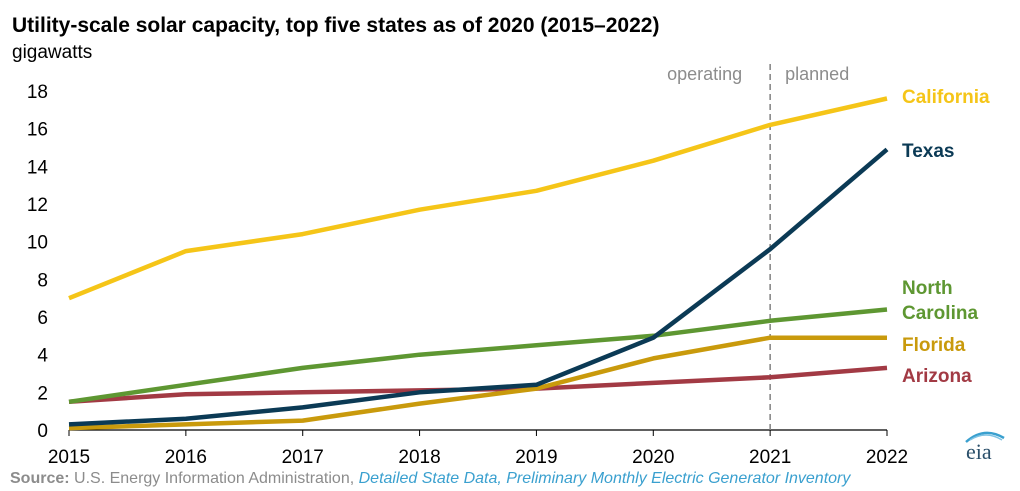 The height and width of the screenshot is (491, 1020). What do you see at coordinates (704, 74) in the screenshot?
I see `region-label-operating: operating` at bounding box center [704, 74].